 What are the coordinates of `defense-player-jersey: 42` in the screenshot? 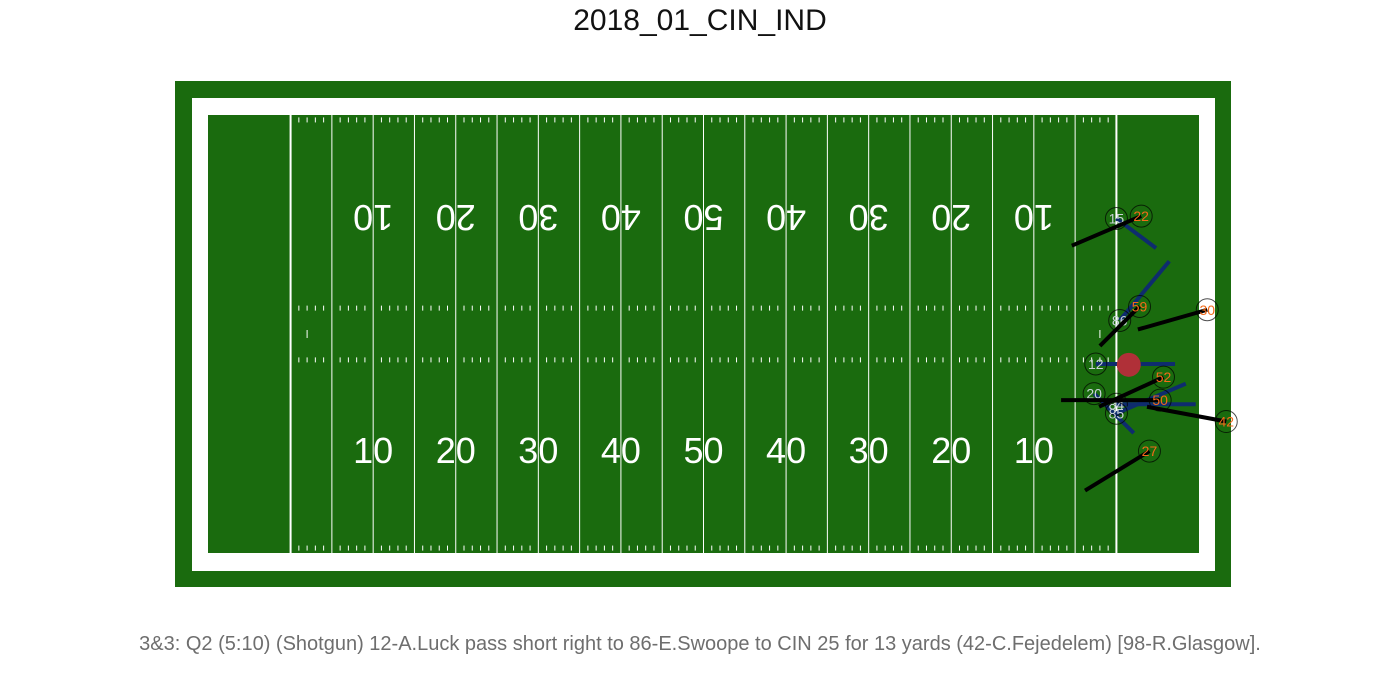 It's located at (1226, 422).